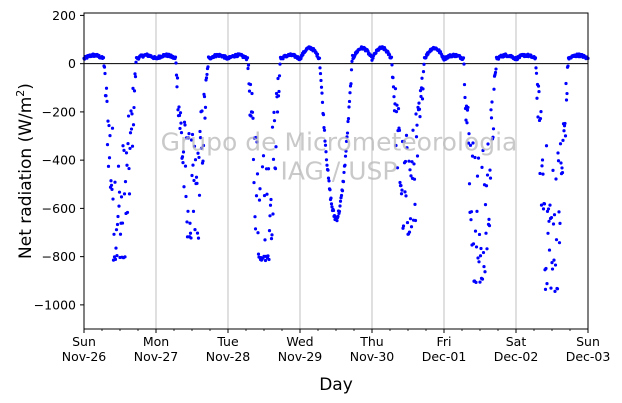  Describe the element at coordinates (516, 356) in the screenshot. I see `x-tick-label-date: Dec-02` at that location.